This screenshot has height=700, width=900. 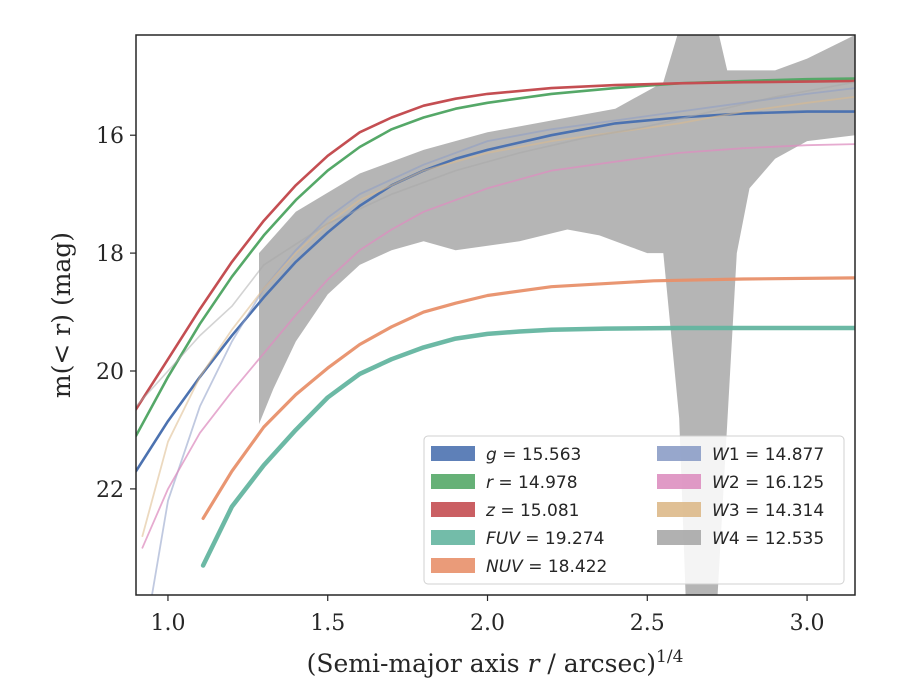 I want to click on legend-swatch-fuv, so click(x=453, y=537).